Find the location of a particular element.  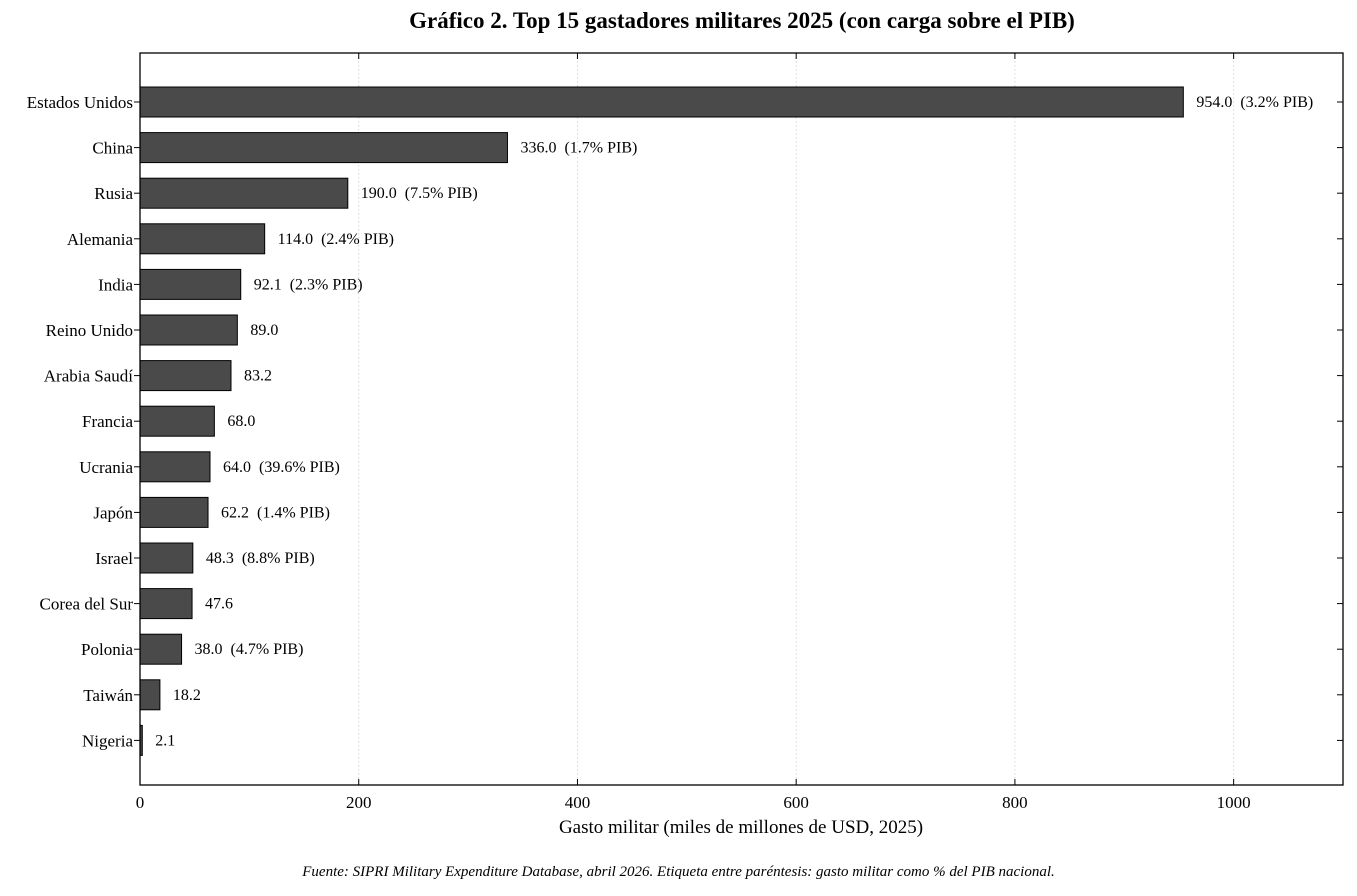

bar-value-label: 68.0 is located at coordinates (241, 421).